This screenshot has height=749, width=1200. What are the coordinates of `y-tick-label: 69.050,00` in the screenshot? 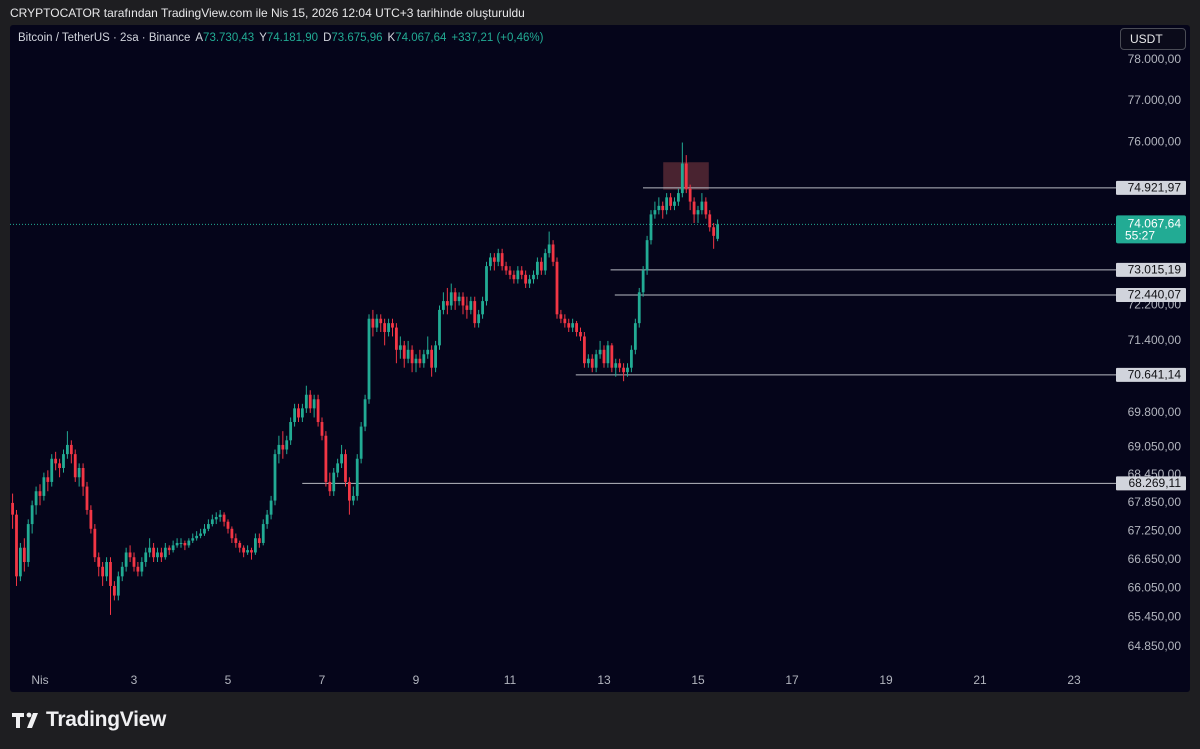 It's located at (1155, 446).